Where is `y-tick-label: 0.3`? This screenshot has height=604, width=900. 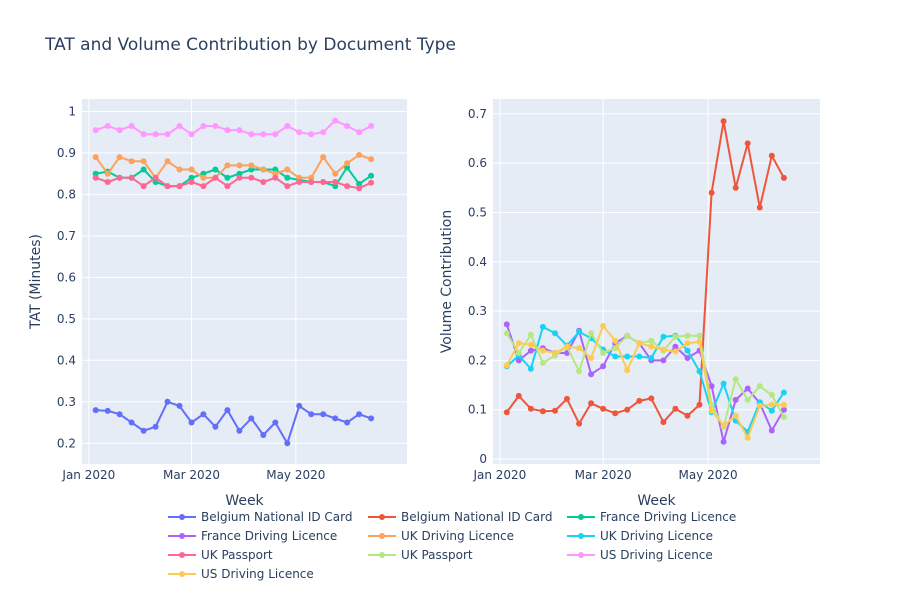
y-tick-label: 0.3 is located at coordinates (477, 311).